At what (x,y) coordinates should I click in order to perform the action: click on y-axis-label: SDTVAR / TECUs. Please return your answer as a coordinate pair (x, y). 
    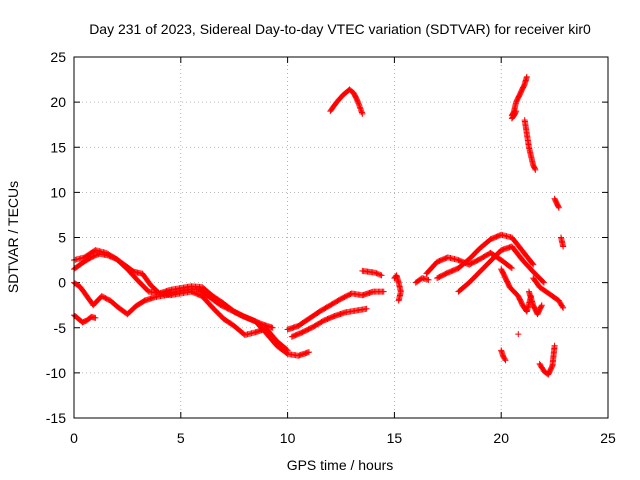
    Looking at the image, I should click on (13, 237).